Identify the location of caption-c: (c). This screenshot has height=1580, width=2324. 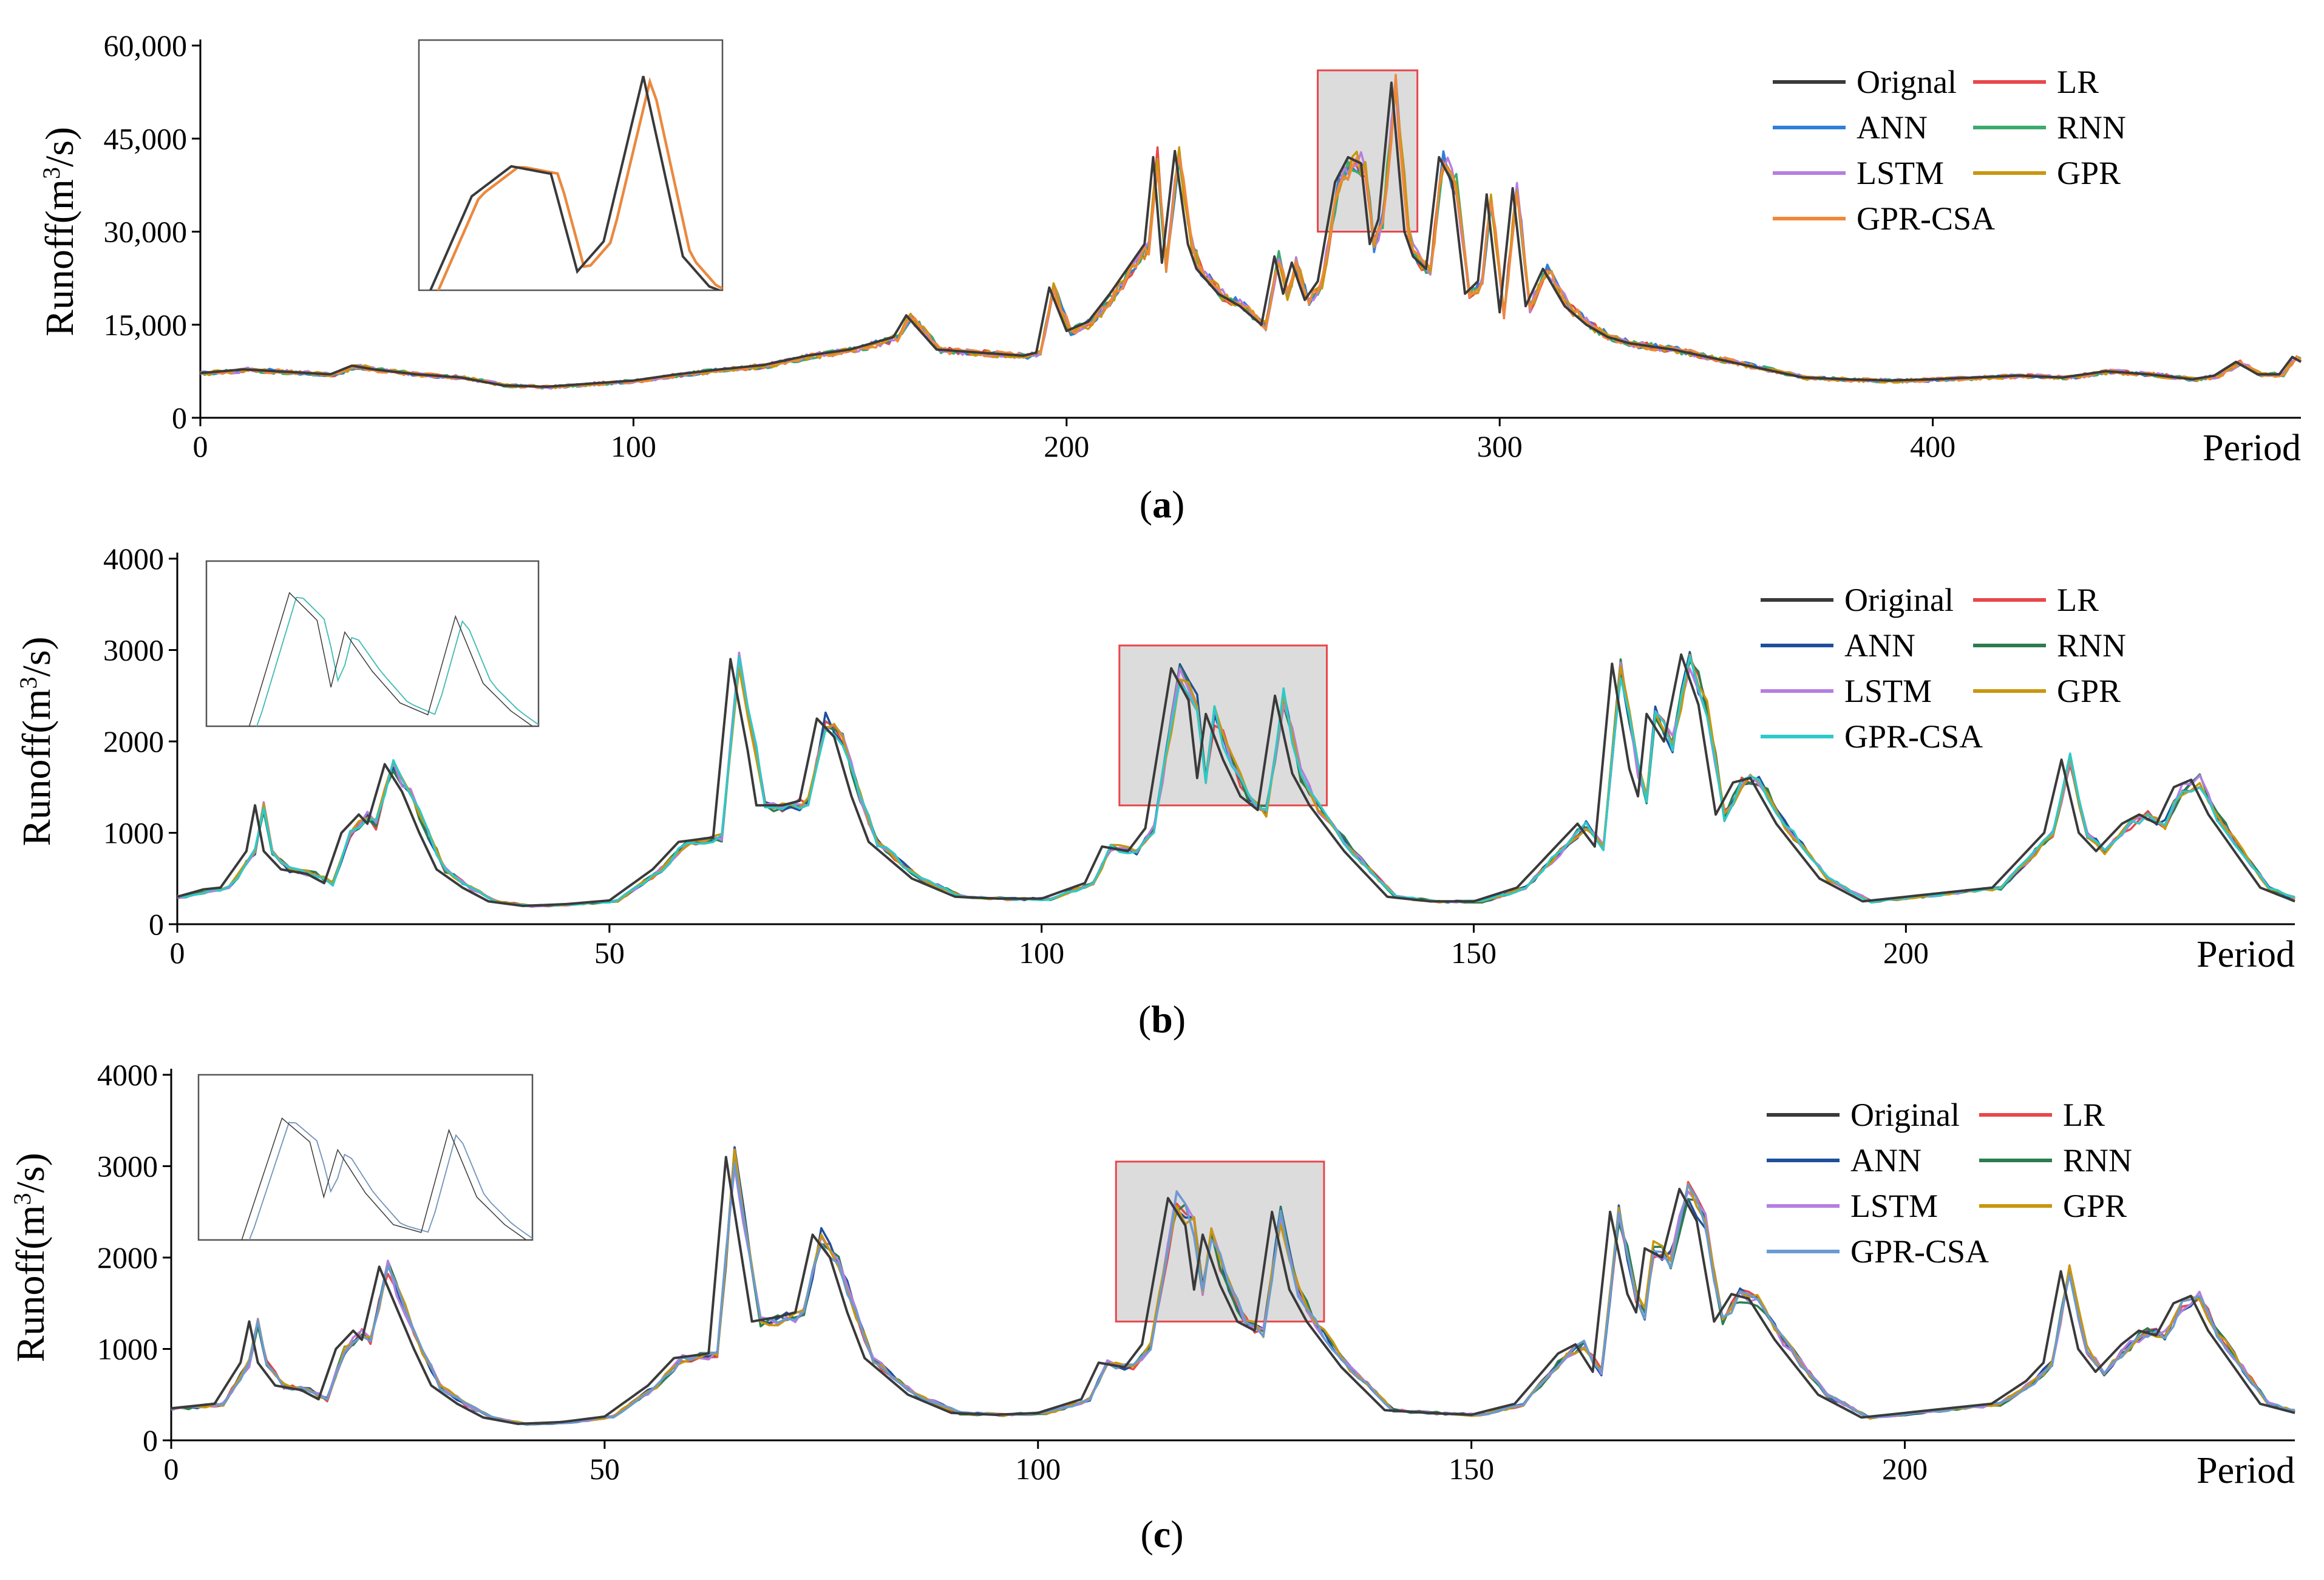
(1161, 1534).